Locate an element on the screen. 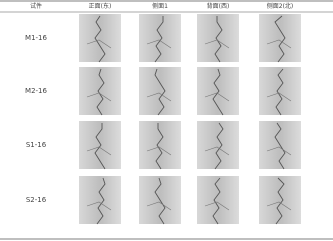  header-cell: 试件 is located at coordinates (36, 6).